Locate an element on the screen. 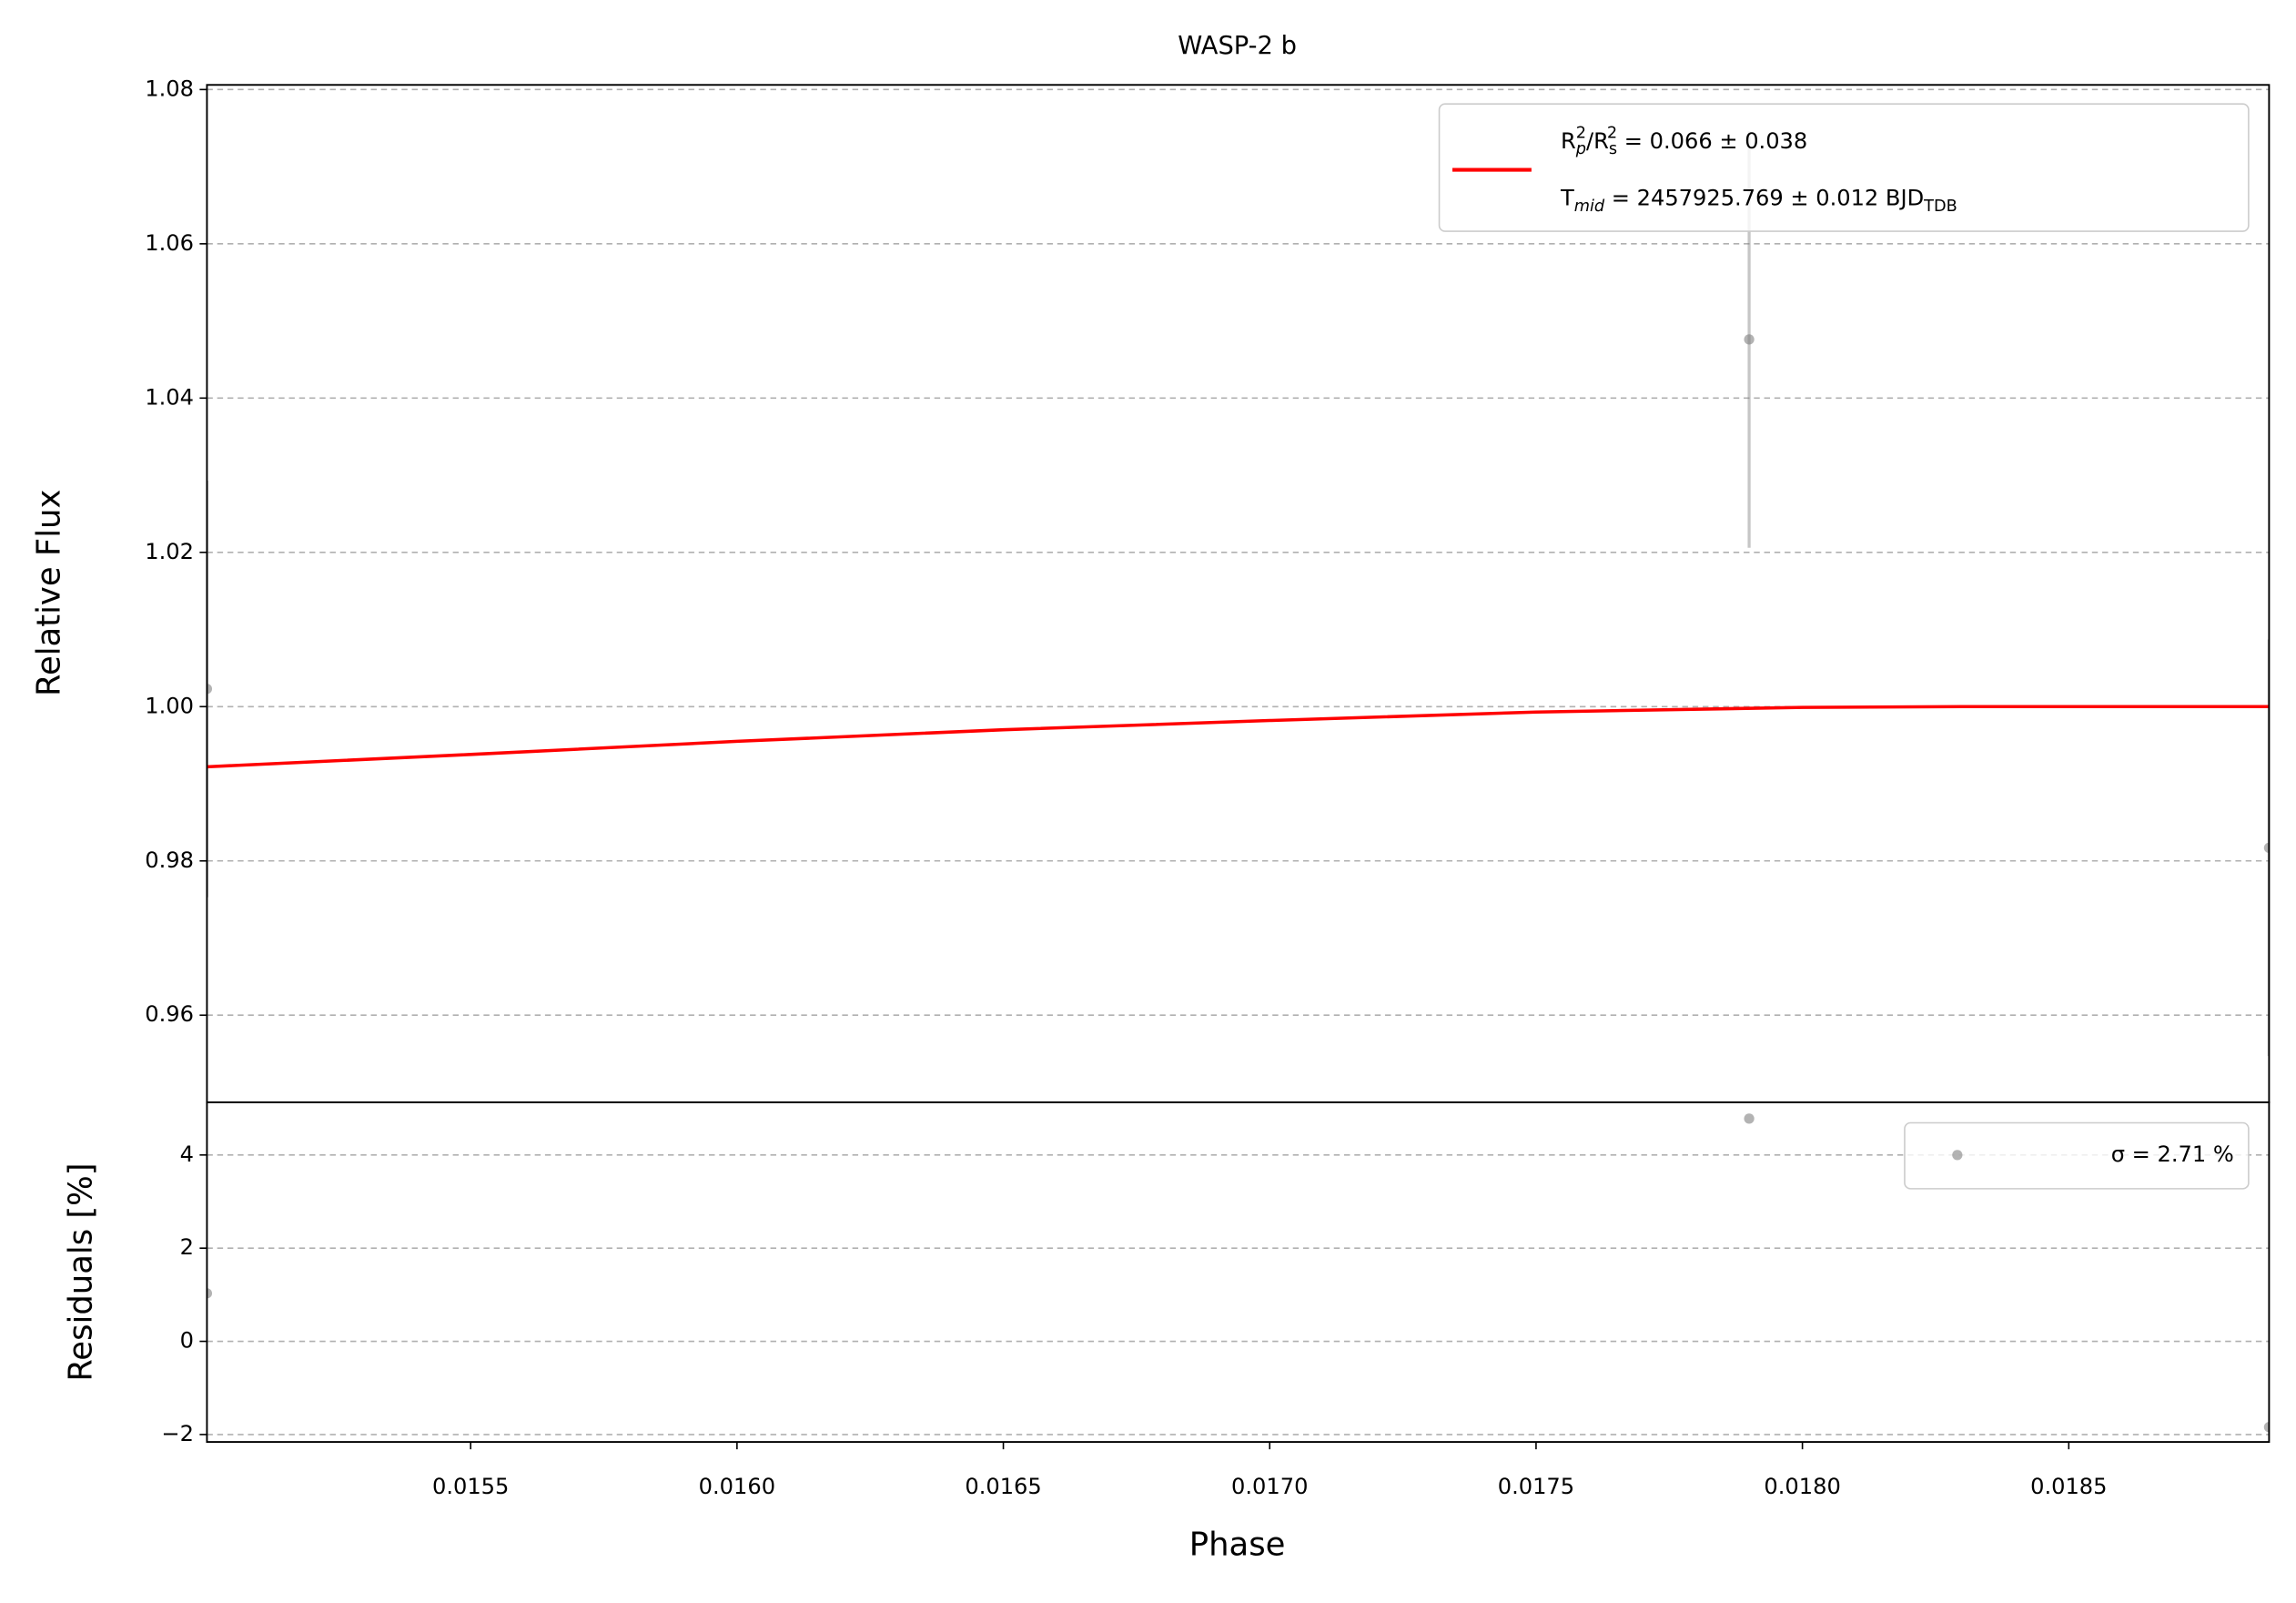 The height and width of the screenshot is (1603, 2296). legend-label-part: mid is located at coordinates (1590, 207).